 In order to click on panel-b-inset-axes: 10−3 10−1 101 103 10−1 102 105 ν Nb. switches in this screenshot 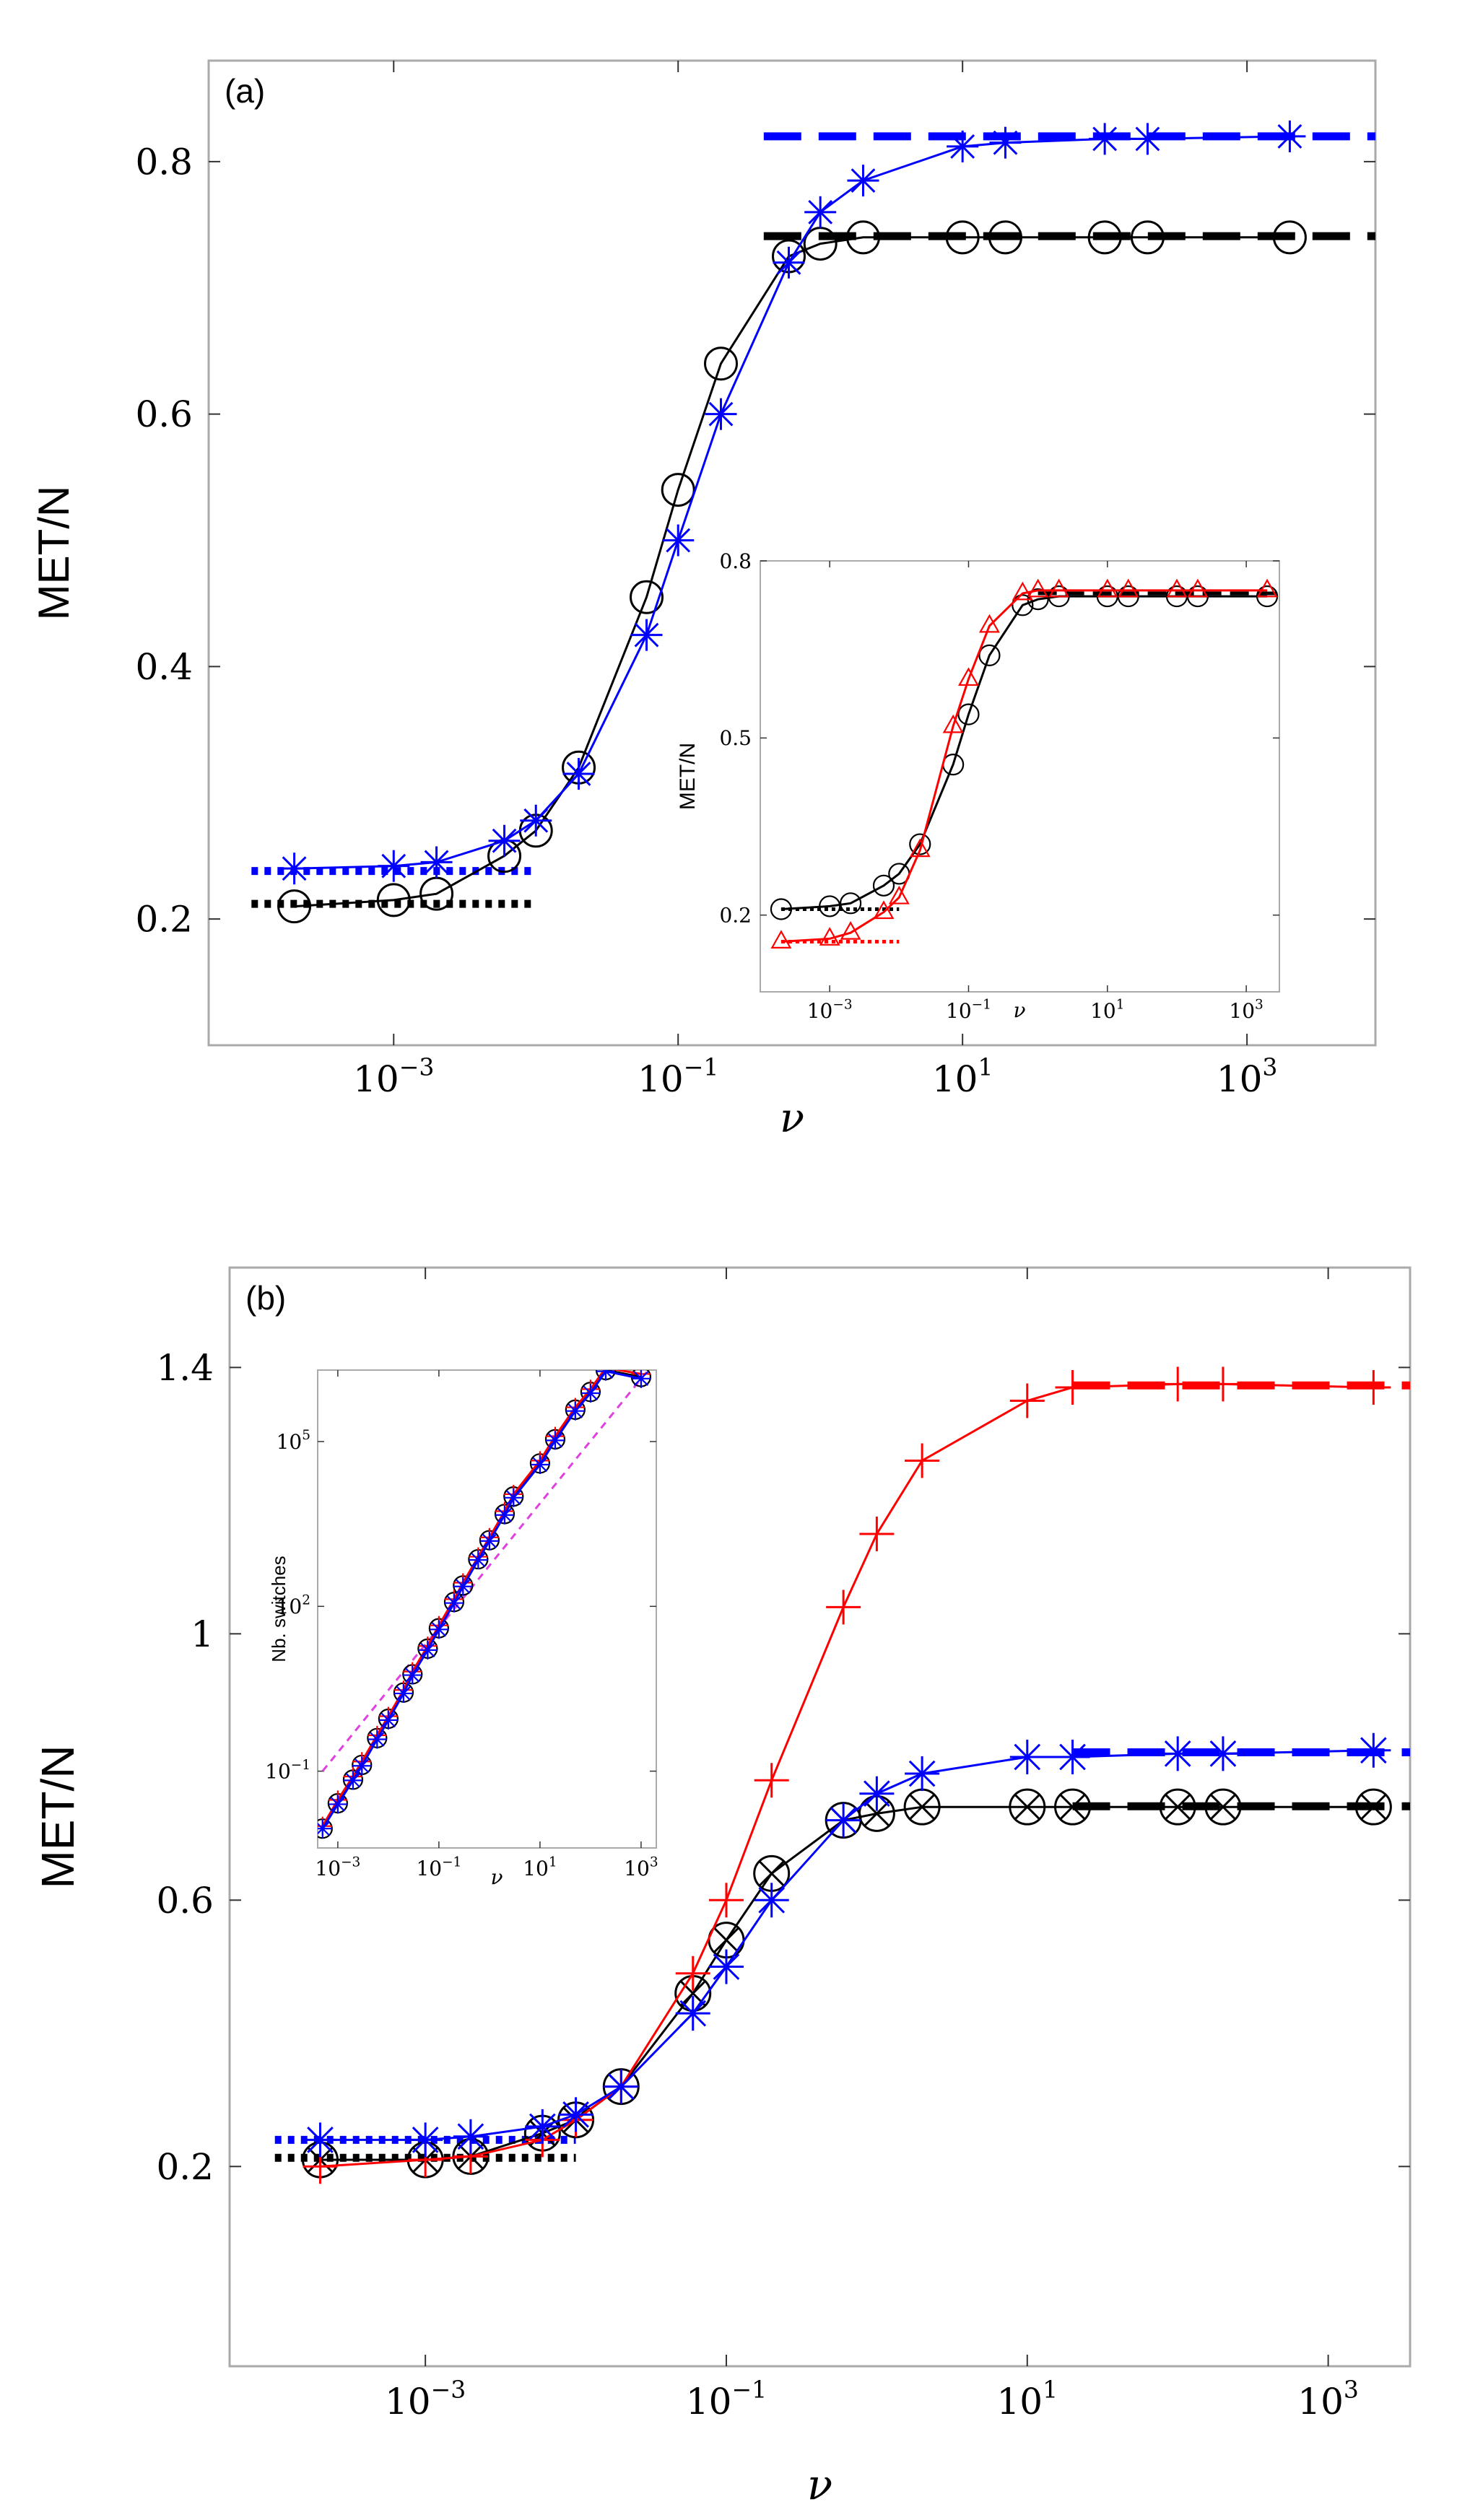, I will do `click(461, 1629)`.